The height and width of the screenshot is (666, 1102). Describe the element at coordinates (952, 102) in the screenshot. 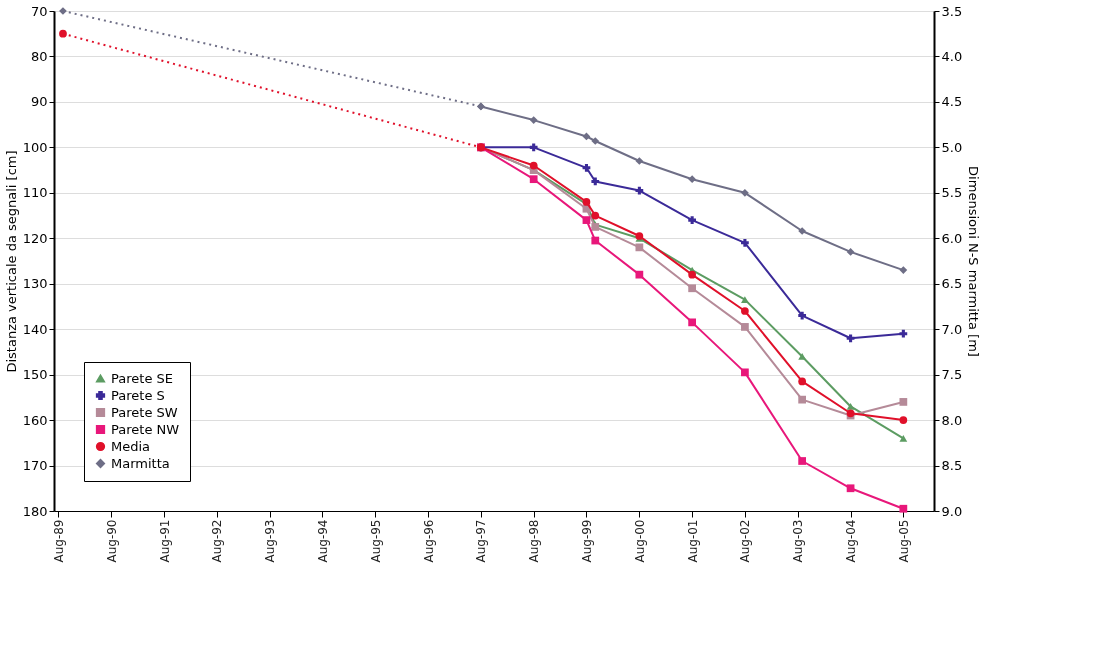

I see `y2-tick-label: 4.5` at that location.